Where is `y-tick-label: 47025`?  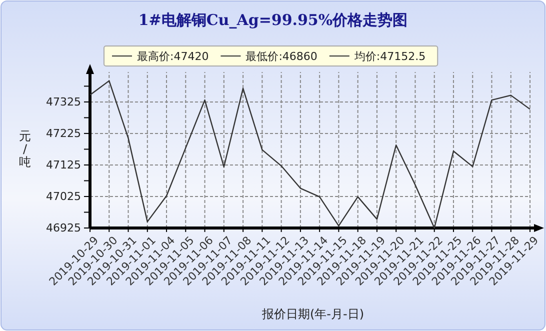 y-tick-label: 47025 is located at coordinates (63, 197).